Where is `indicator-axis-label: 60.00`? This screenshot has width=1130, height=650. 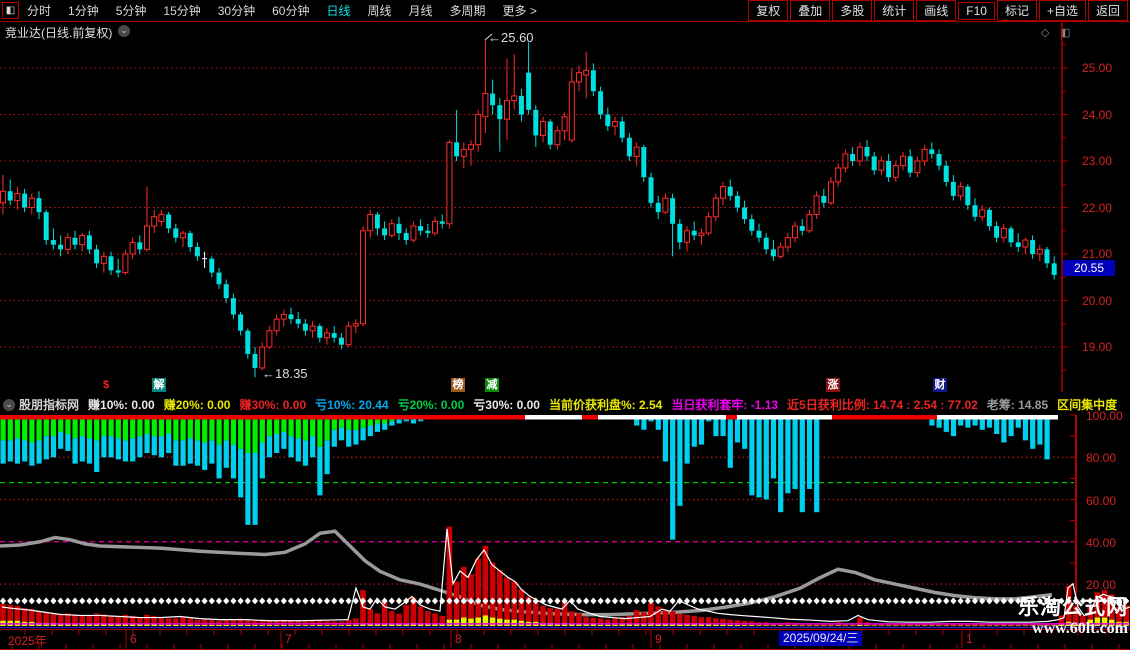
indicator-axis-label: 60.00 is located at coordinates (1101, 500).